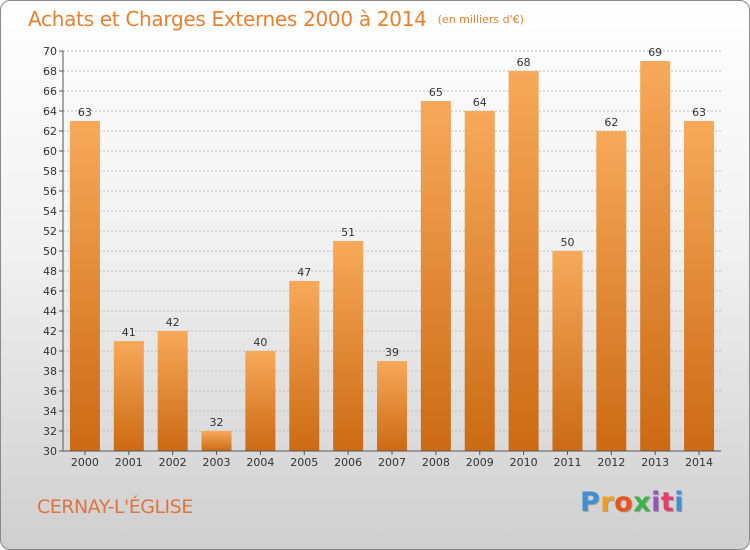 The height and width of the screenshot is (550, 750). What do you see at coordinates (50, 431) in the screenshot?
I see `y-tick-label: 32` at bounding box center [50, 431].